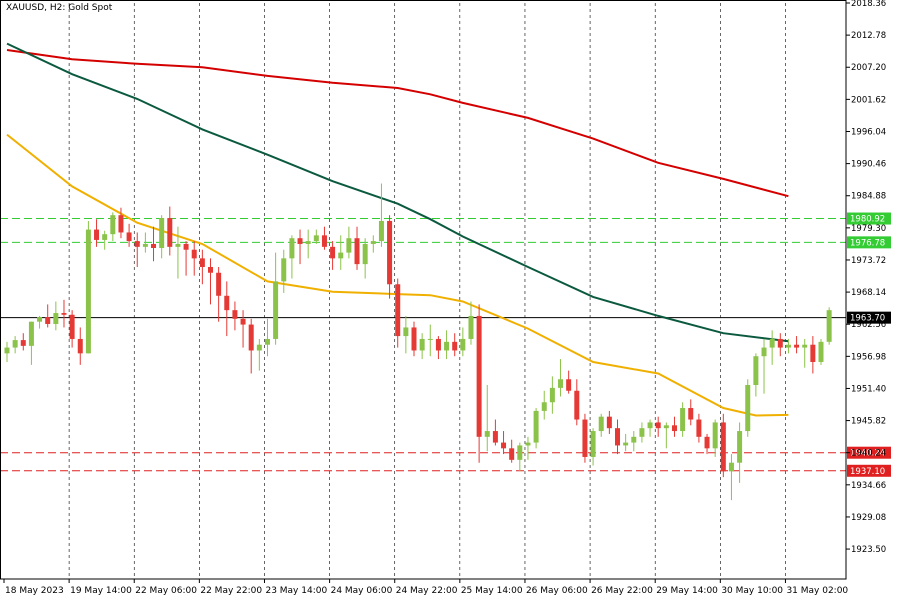 The width and height of the screenshot is (900, 600). What do you see at coordinates (868, 486) in the screenshot?
I see `y-tick-label: 1934.66` at bounding box center [868, 486].